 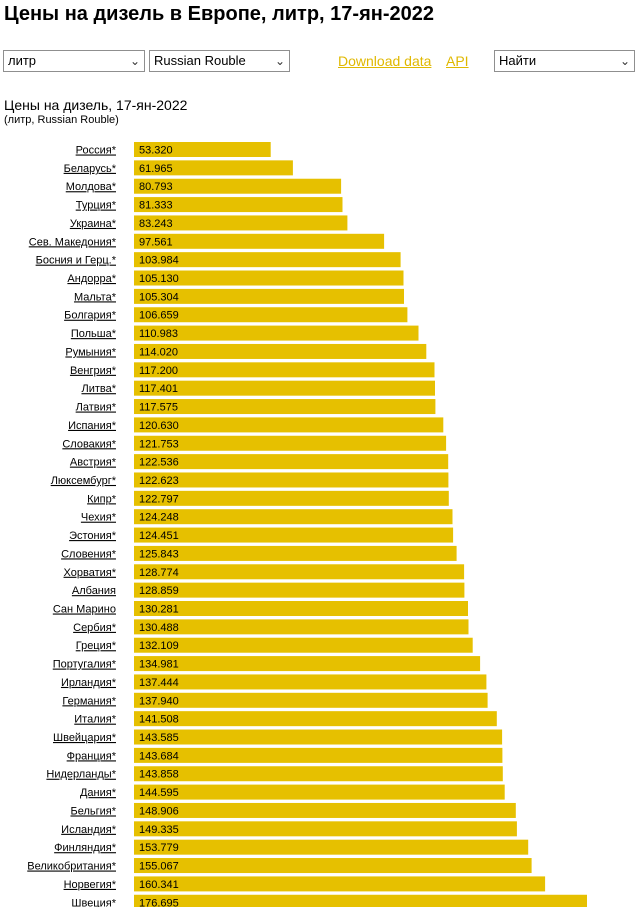 What do you see at coordinates (96, 408) in the screenshot?
I see `category-label: Латвия*` at bounding box center [96, 408].